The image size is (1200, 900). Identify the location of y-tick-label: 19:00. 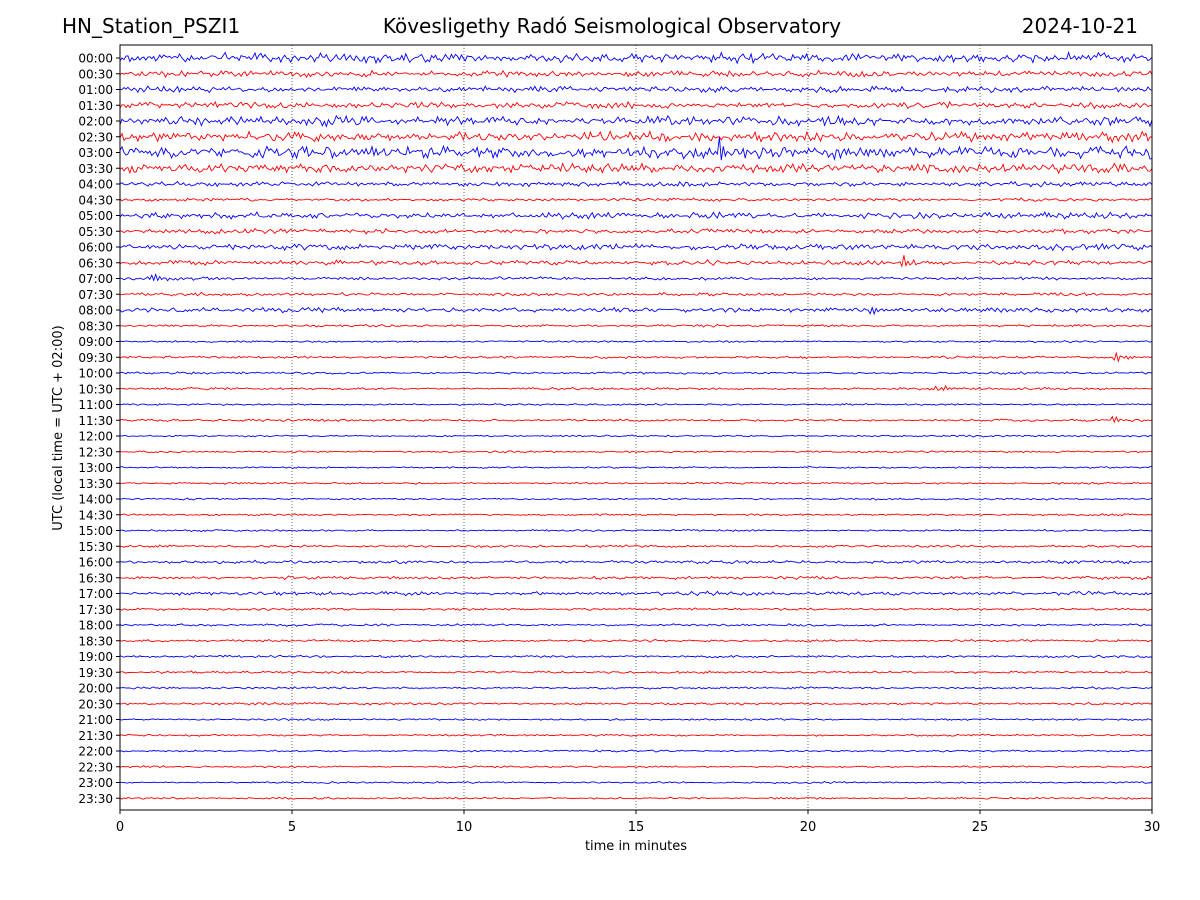
(95, 657).